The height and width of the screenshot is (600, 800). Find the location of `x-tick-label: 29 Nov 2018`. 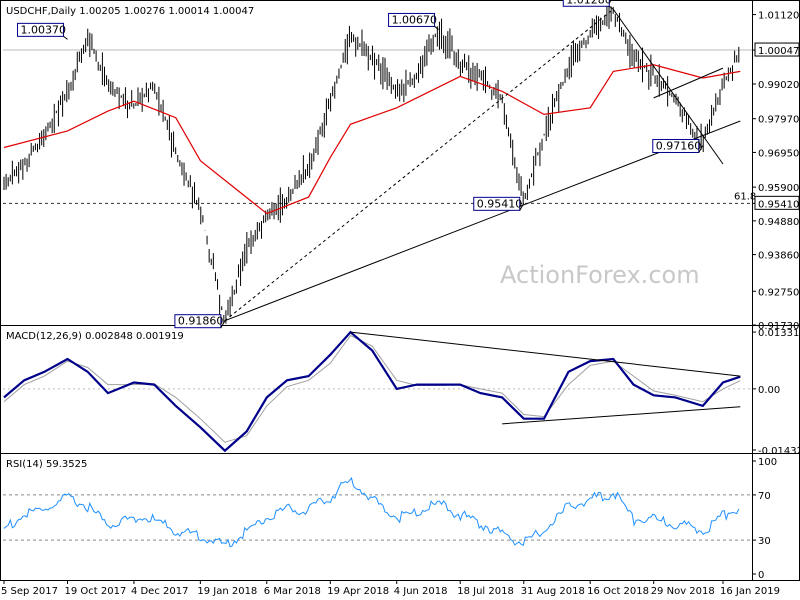

x-tick-label: 29 Nov 2018 is located at coordinates (683, 591).